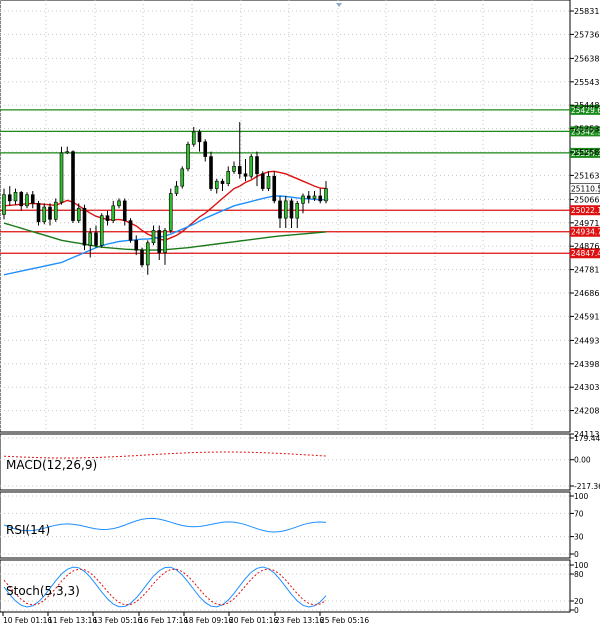  What do you see at coordinates (579, 537) in the screenshot?
I see `sub-tick-label: 30` at bounding box center [579, 537].